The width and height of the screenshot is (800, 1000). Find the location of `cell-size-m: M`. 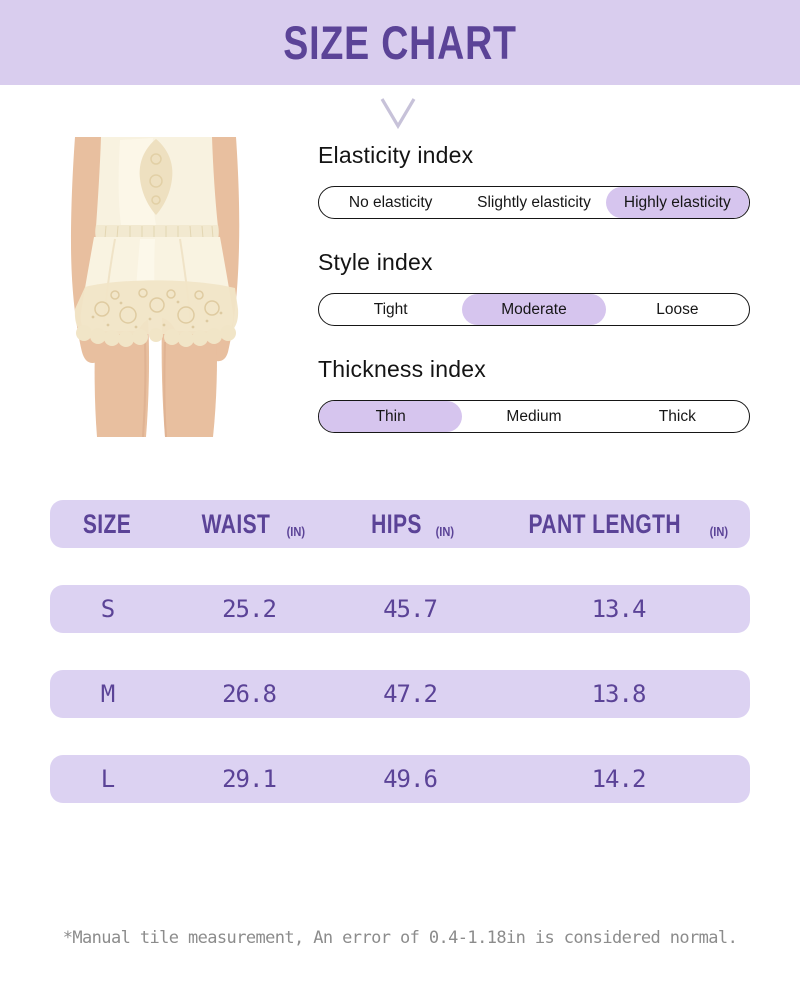

cell-size-m: M is located at coordinates (107, 694).